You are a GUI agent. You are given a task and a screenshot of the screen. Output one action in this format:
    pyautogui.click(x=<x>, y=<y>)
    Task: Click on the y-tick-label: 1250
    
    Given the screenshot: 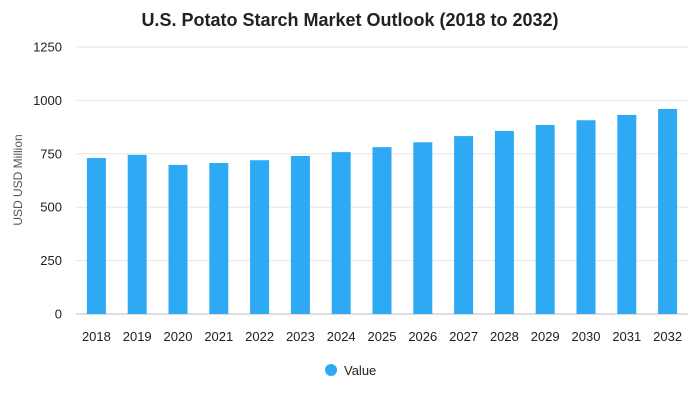 What is the action you would take?
    pyautogui.click(x=47, y=47)
    